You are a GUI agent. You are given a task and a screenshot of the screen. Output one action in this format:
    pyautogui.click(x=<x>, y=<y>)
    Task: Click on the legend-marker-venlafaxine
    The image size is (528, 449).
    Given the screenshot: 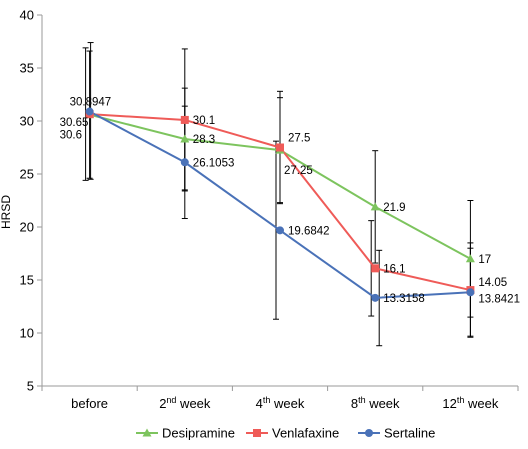 What is the action you would take?
    pyautogui.click(x=257, y=433)
    